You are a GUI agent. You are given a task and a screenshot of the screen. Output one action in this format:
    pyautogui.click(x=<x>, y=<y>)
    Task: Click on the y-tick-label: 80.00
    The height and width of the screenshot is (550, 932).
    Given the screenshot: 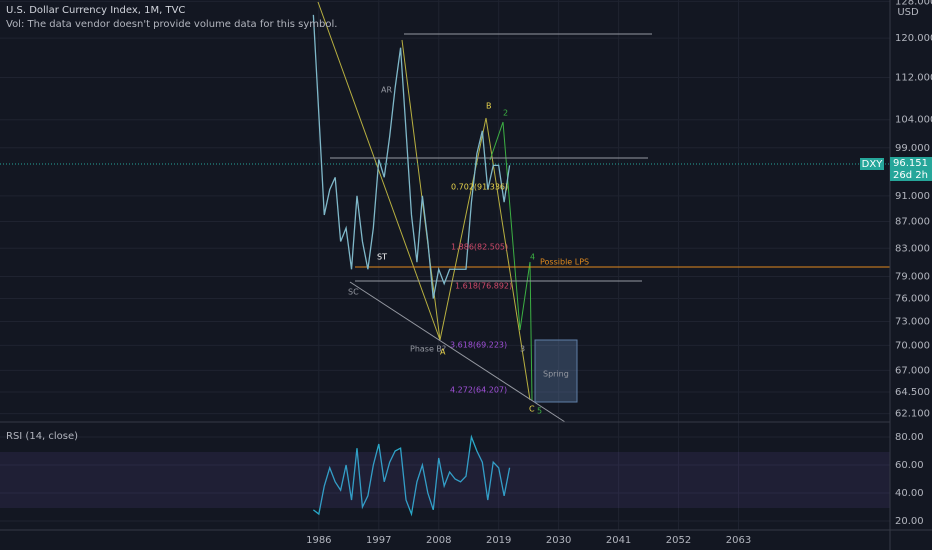 What is the action you would take?
    pyautogui.click(x=909, y=437)
    